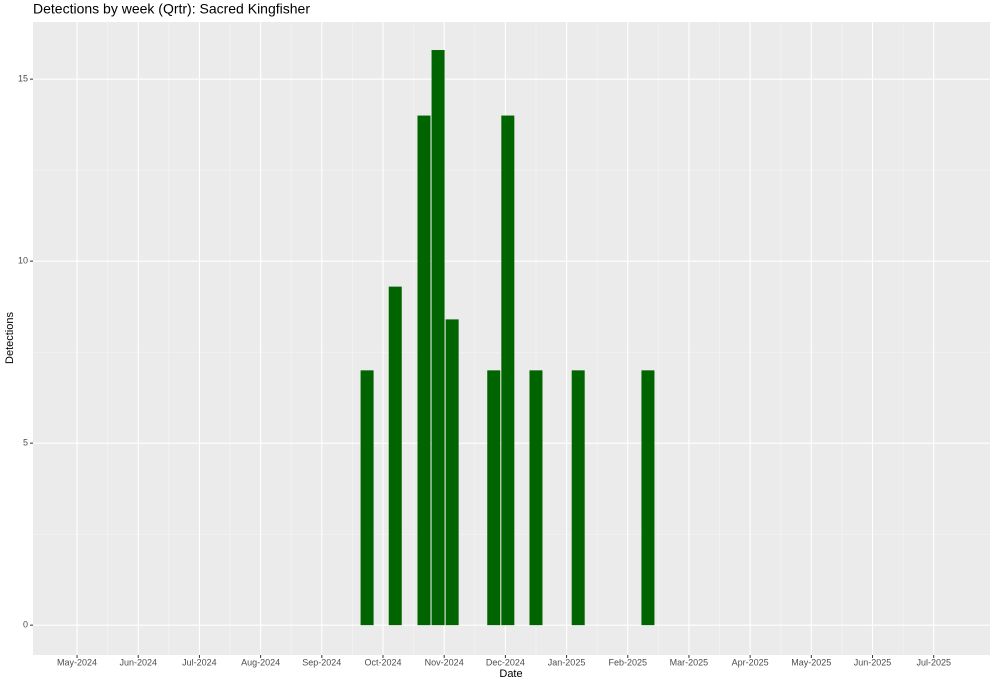  What do you see at coordinates (25, 625) in the screenshot?
I see `y-tick-label: 0` at bounding box center [25, 625].